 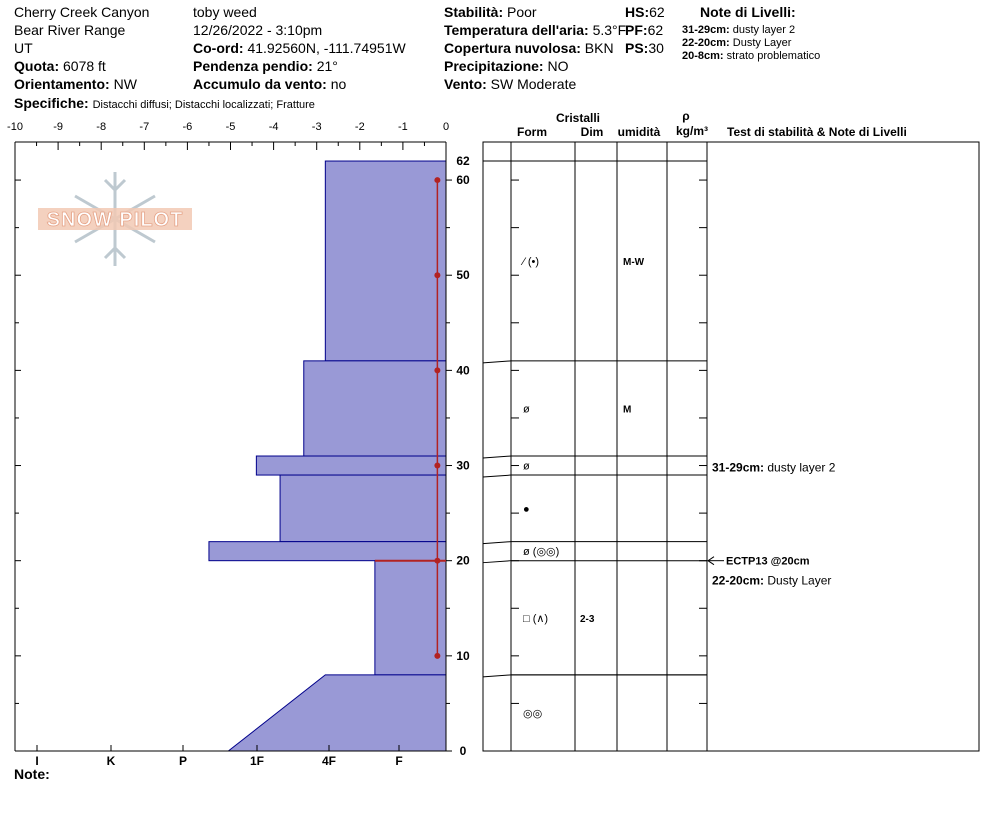 I want to click on stability-label: Stabilità:, so click(x=474, y=12).